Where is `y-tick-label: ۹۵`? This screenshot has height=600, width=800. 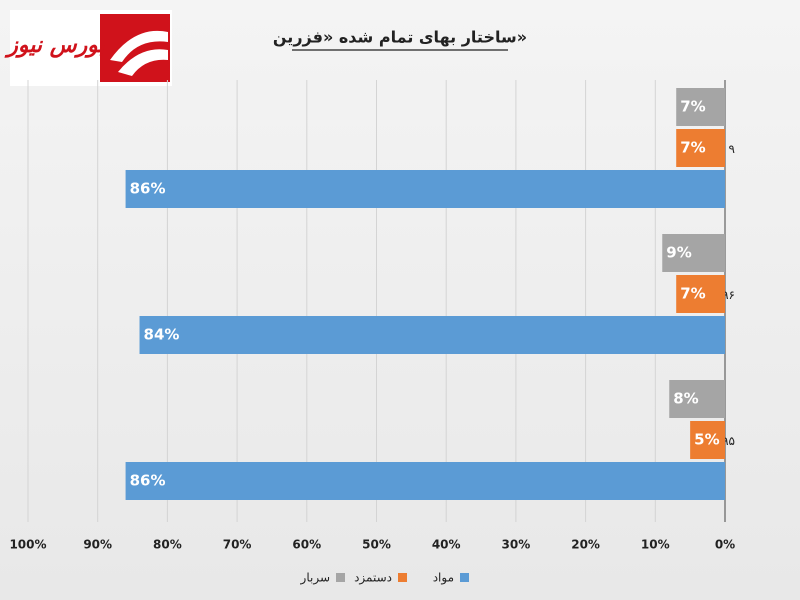 y-tick-label: ۹۵ is located at coordinates (728, 441).